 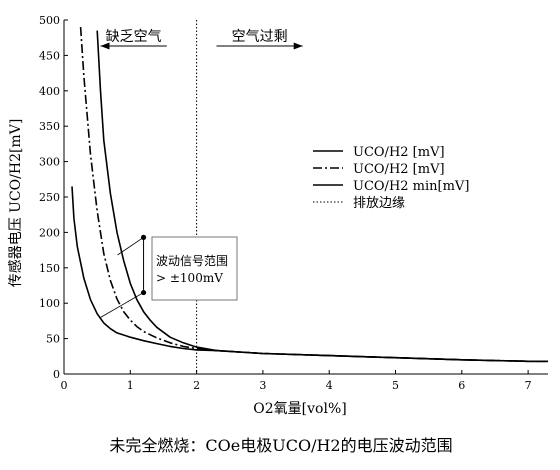 What do you see at coordinates (391, 178) in the screenshot?
I see `legend: UCO/H2 [mV] UCO/H2 [mV] UCO/H2 min[mV] 排放边缘` at bounding box center [391, 178].